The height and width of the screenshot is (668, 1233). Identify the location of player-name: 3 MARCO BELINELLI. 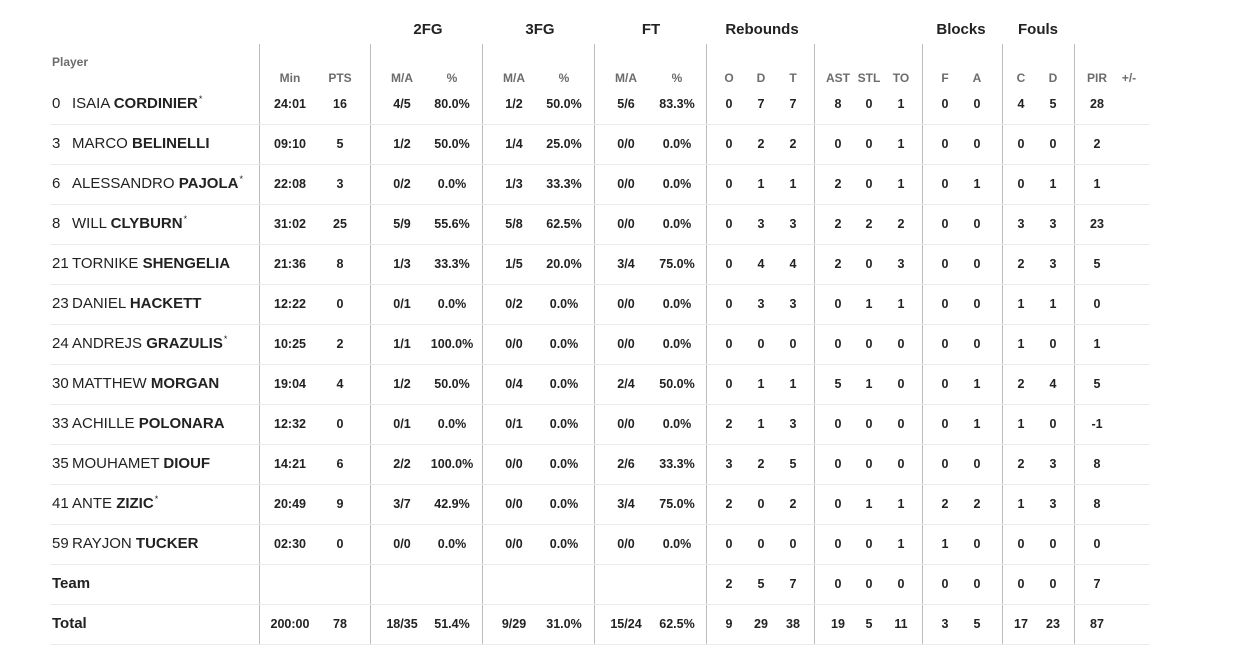
(131, 144).